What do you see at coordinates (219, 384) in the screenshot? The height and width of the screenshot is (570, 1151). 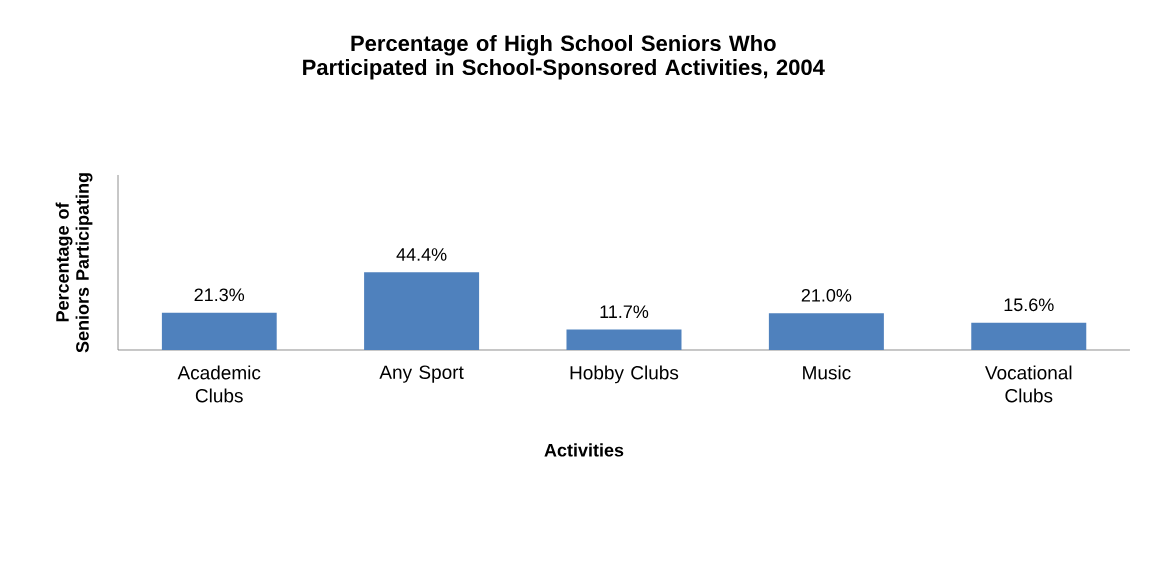 I see `x-tick-label: Academic Clubs` at bounding box center [219, 384].